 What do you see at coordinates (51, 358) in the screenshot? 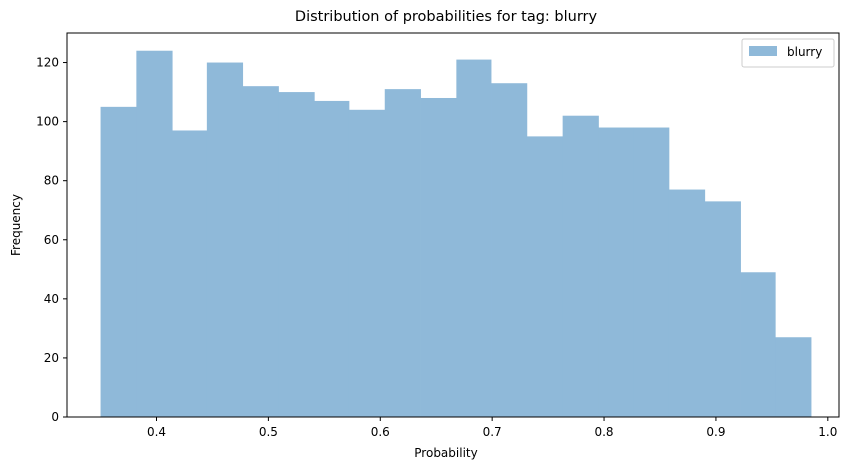
I see `y-tick-label: 20` at bounding box center [51, 358].